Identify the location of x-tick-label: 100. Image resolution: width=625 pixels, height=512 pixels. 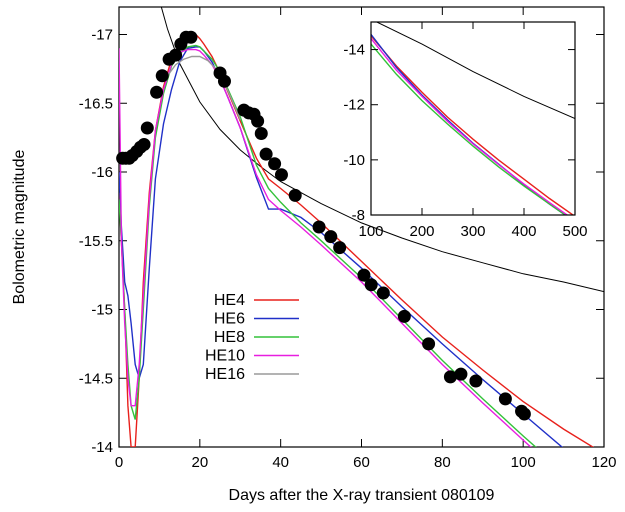
(523, 462).